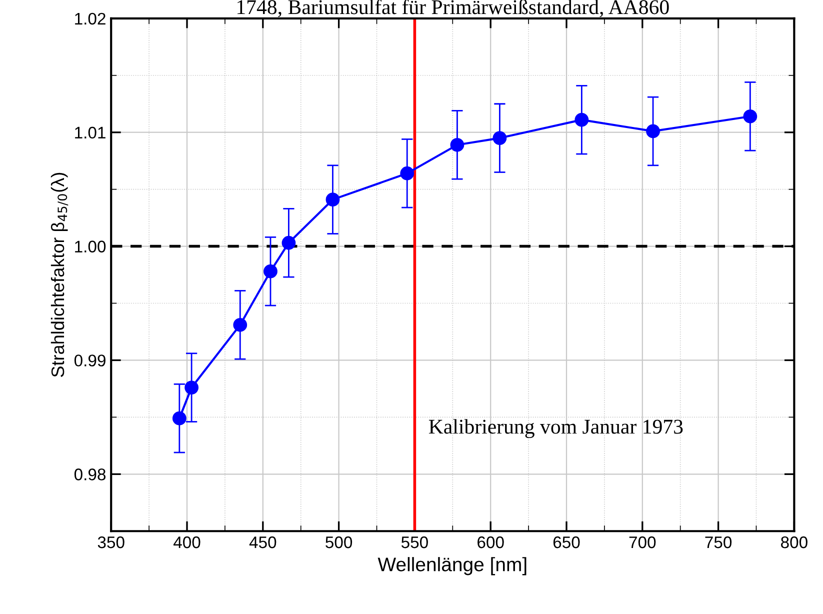 Image resolution: width=823 pixels, height=614 pixels. What do you see at coordinates (718, 542) in the screenshot?
I see `x-tick-label: 750` at bounding box center [718, 542].